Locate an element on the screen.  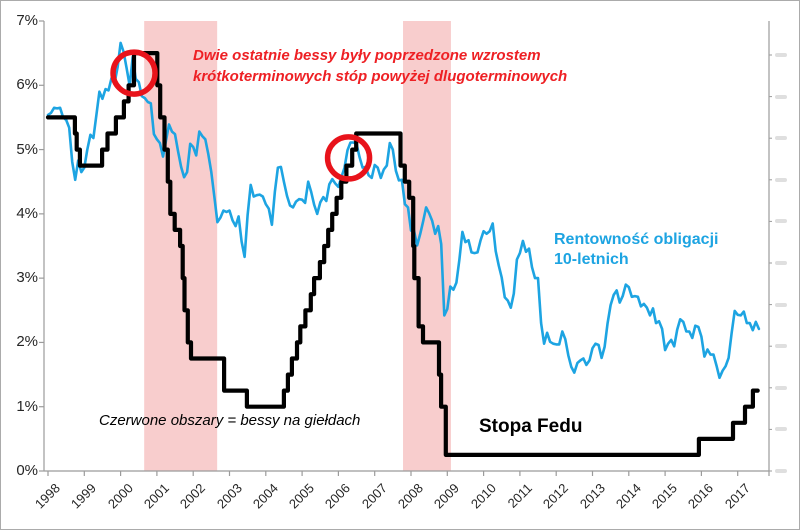
y-axis-tick-label: 3% is located at coordinates (27, 278).